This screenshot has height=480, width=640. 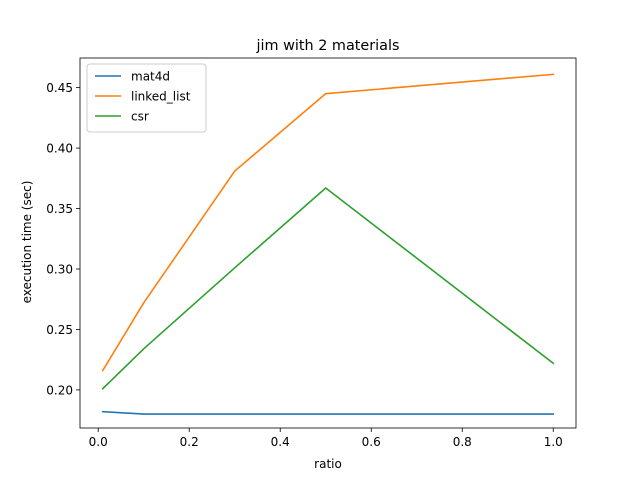 What do you see at coordinates (59, 149) in the screenshot?
I see `y-tick-label: 0.40` at bounding box center [59, 149].